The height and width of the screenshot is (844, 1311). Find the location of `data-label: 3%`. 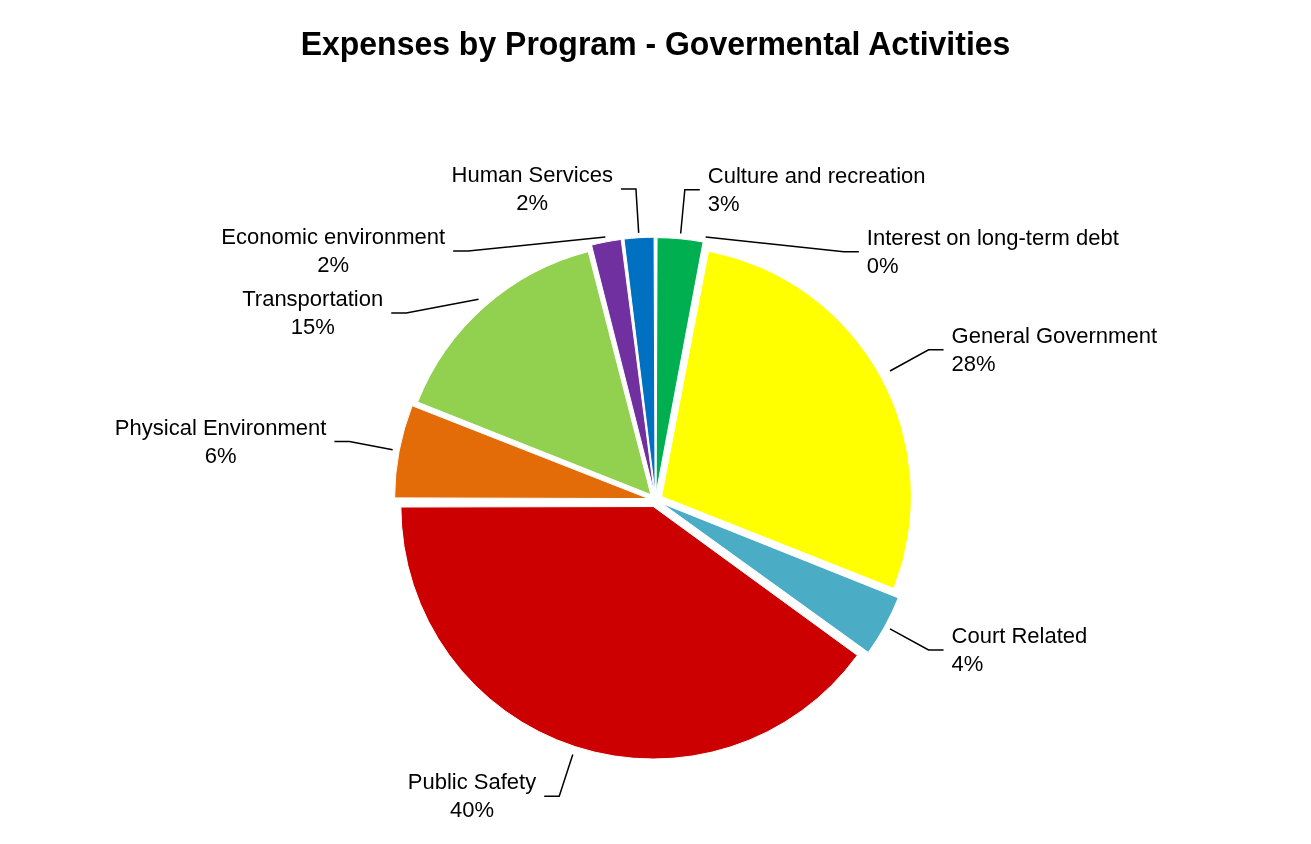

data-label: 3% is located at coordinates (723, 203).